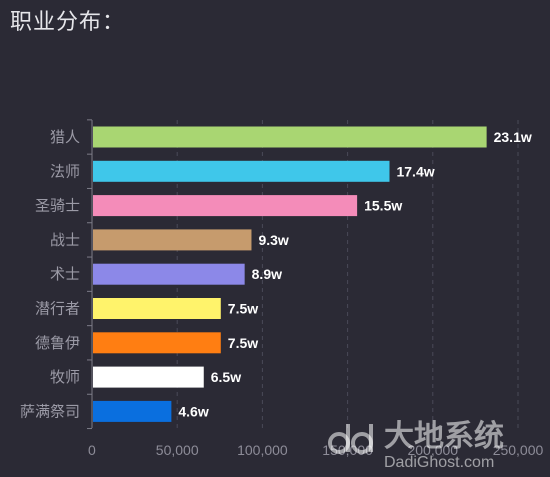  I want to click on category-label: 圣骑士, so click(57, 206).